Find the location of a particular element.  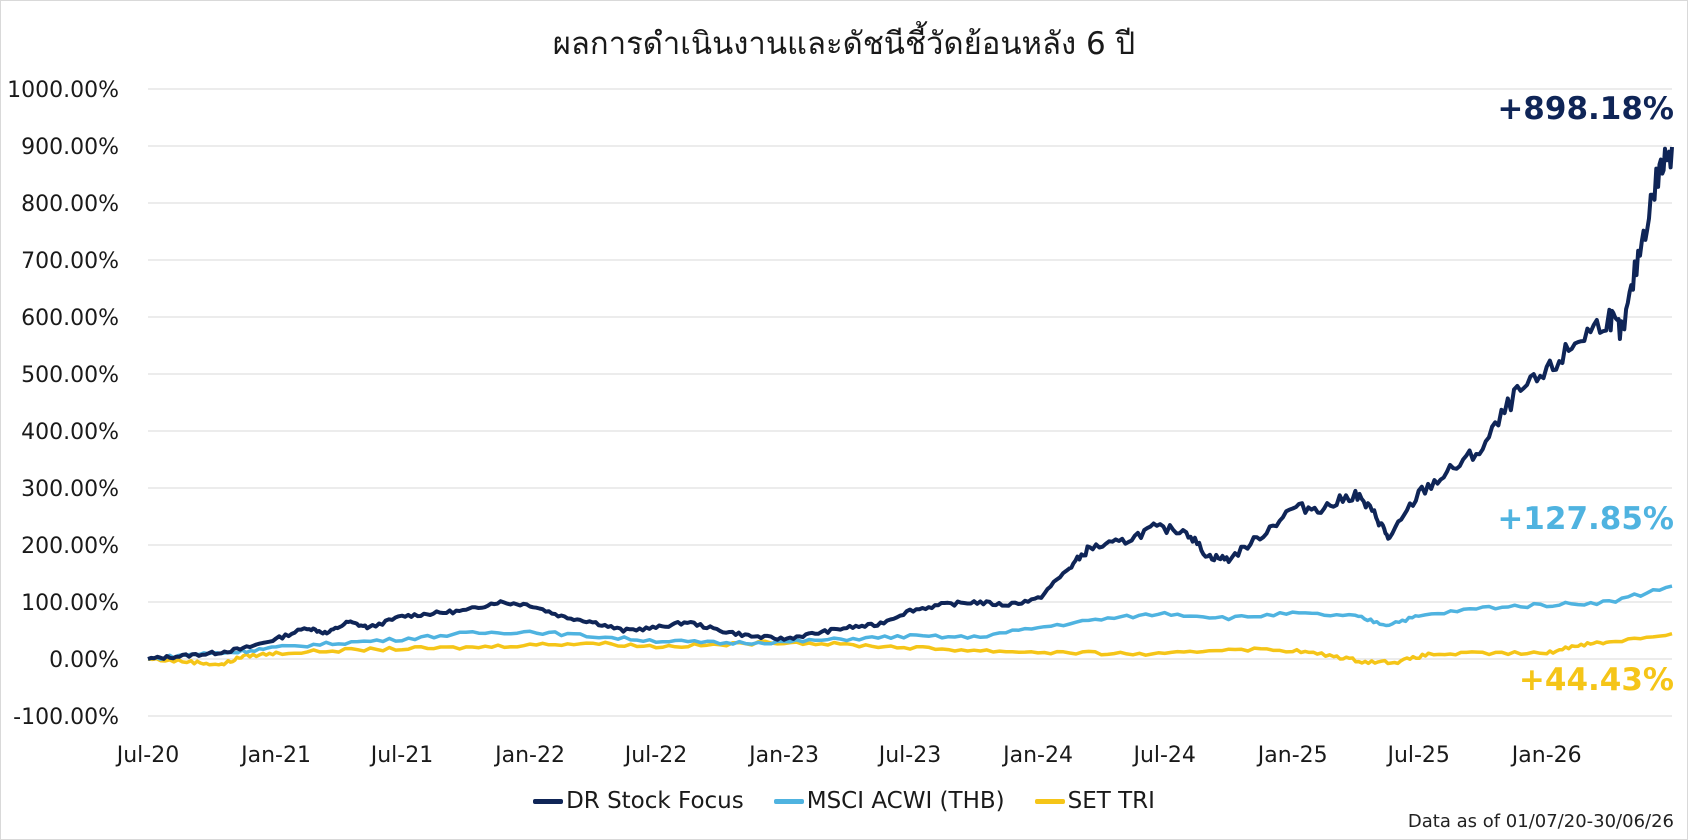

x-tick-label: Jan-22 is located at coordinates (529, 755).